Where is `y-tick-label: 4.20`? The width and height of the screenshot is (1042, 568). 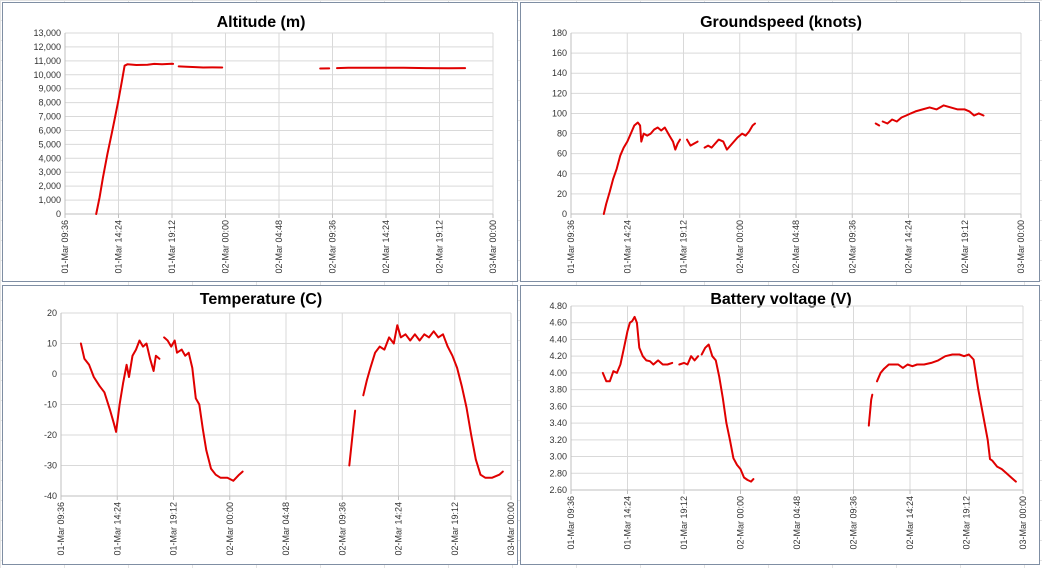
y-tick-label: 4.20 is located at coordinates (558, 356).